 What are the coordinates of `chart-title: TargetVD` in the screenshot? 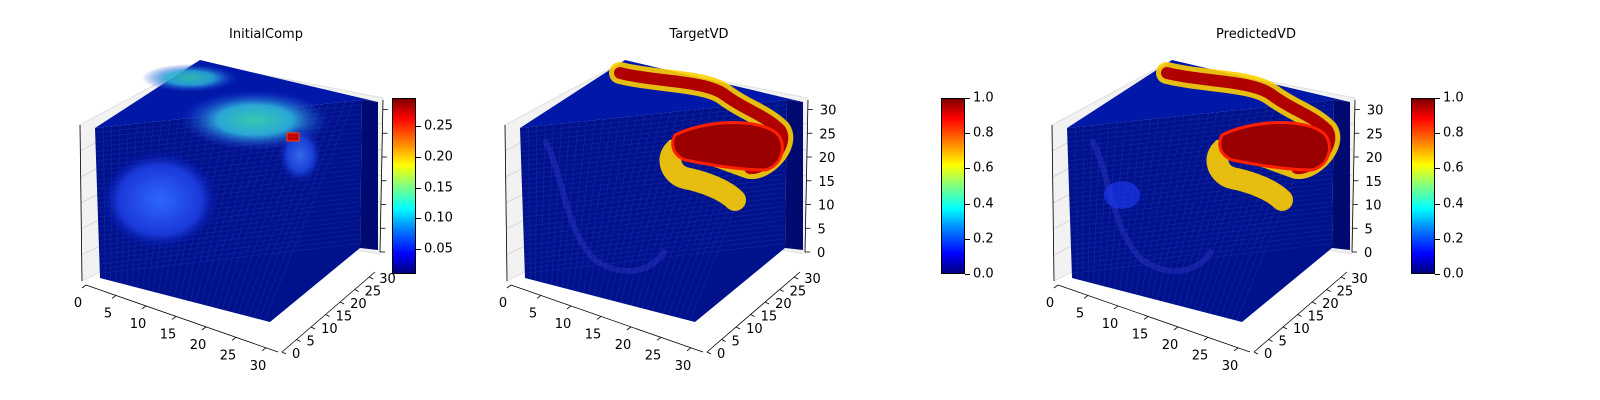 It's located at (699, 34).